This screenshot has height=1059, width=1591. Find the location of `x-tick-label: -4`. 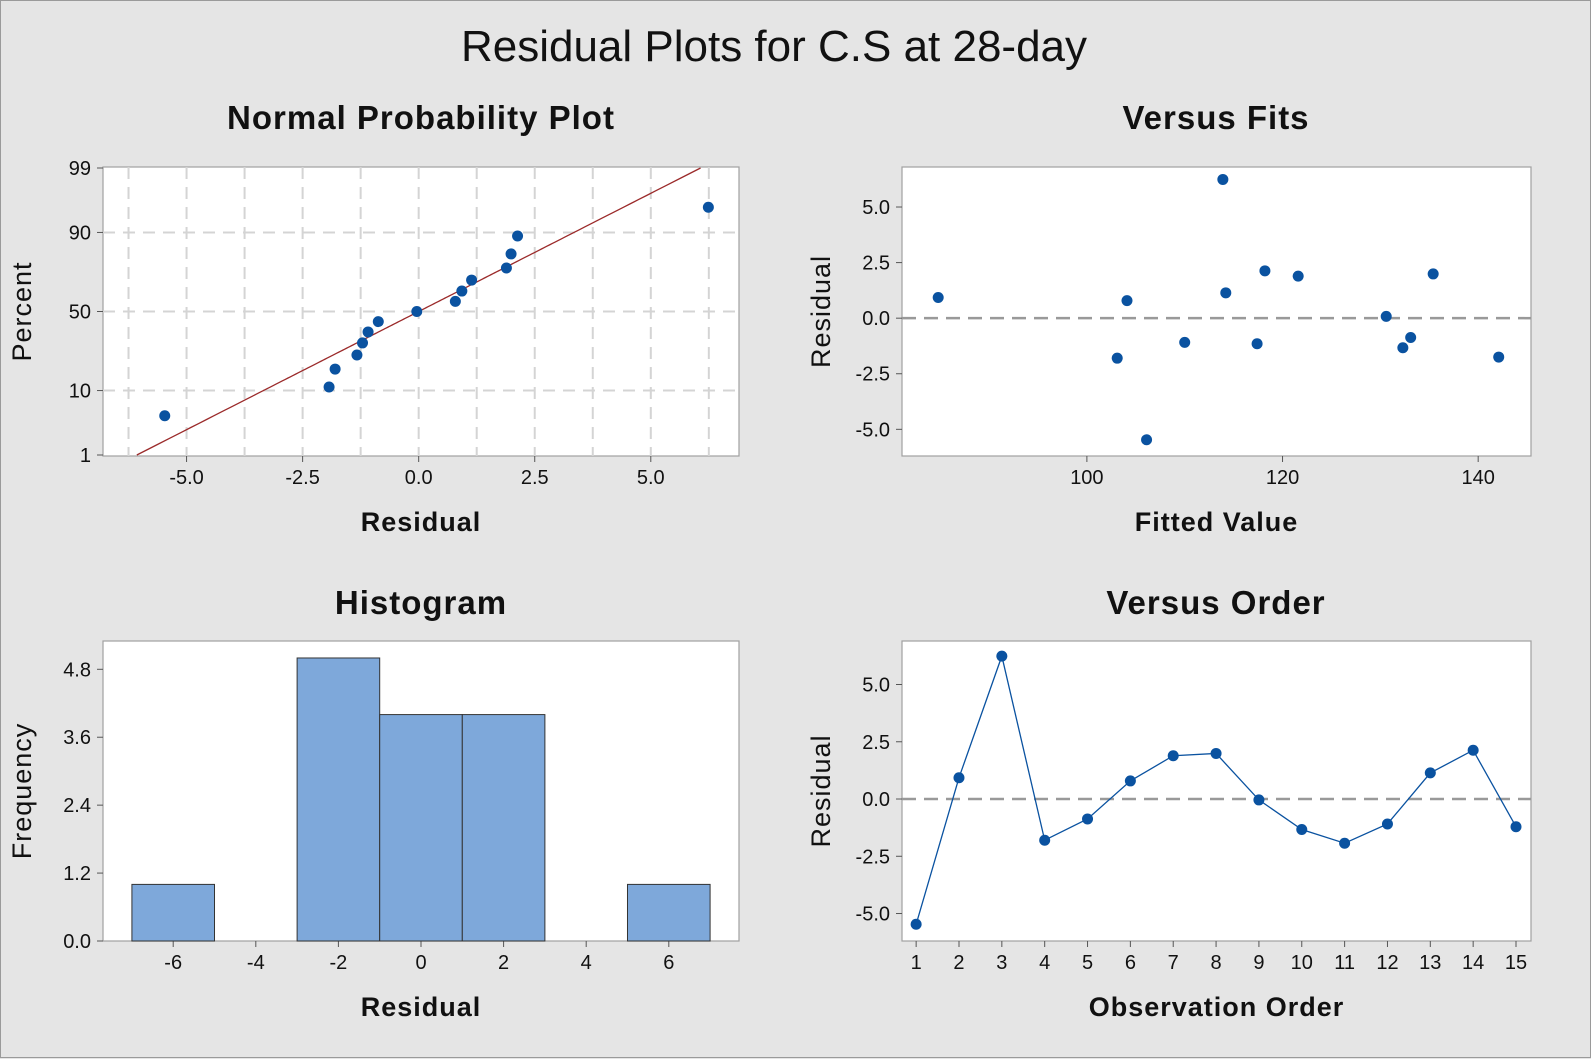

x-tick-label: -4 is located at coordinates (256, 963).